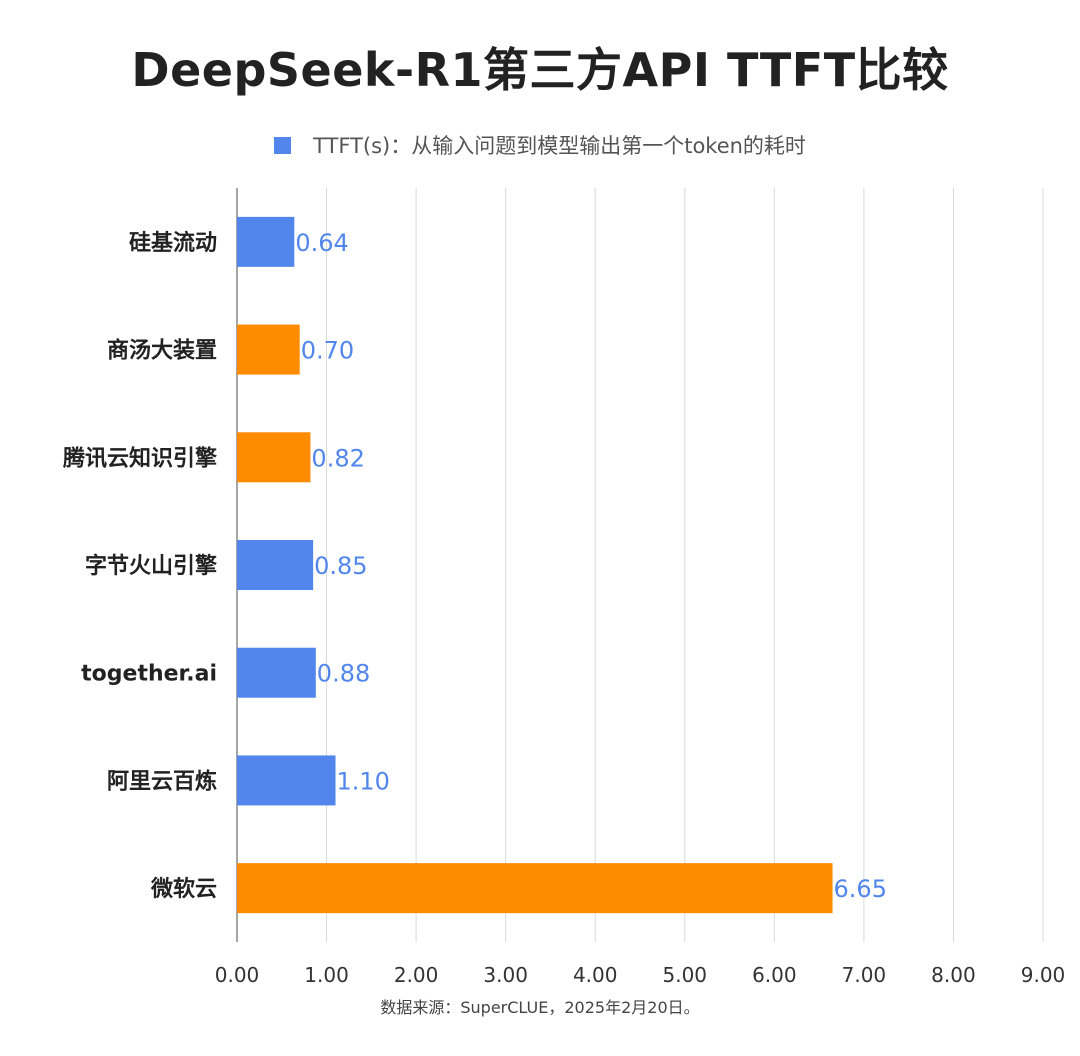 Image resolution: width=1080 pixels, height=1056 pixels. I want to click on value-label: 0.64, so click(321, 243).